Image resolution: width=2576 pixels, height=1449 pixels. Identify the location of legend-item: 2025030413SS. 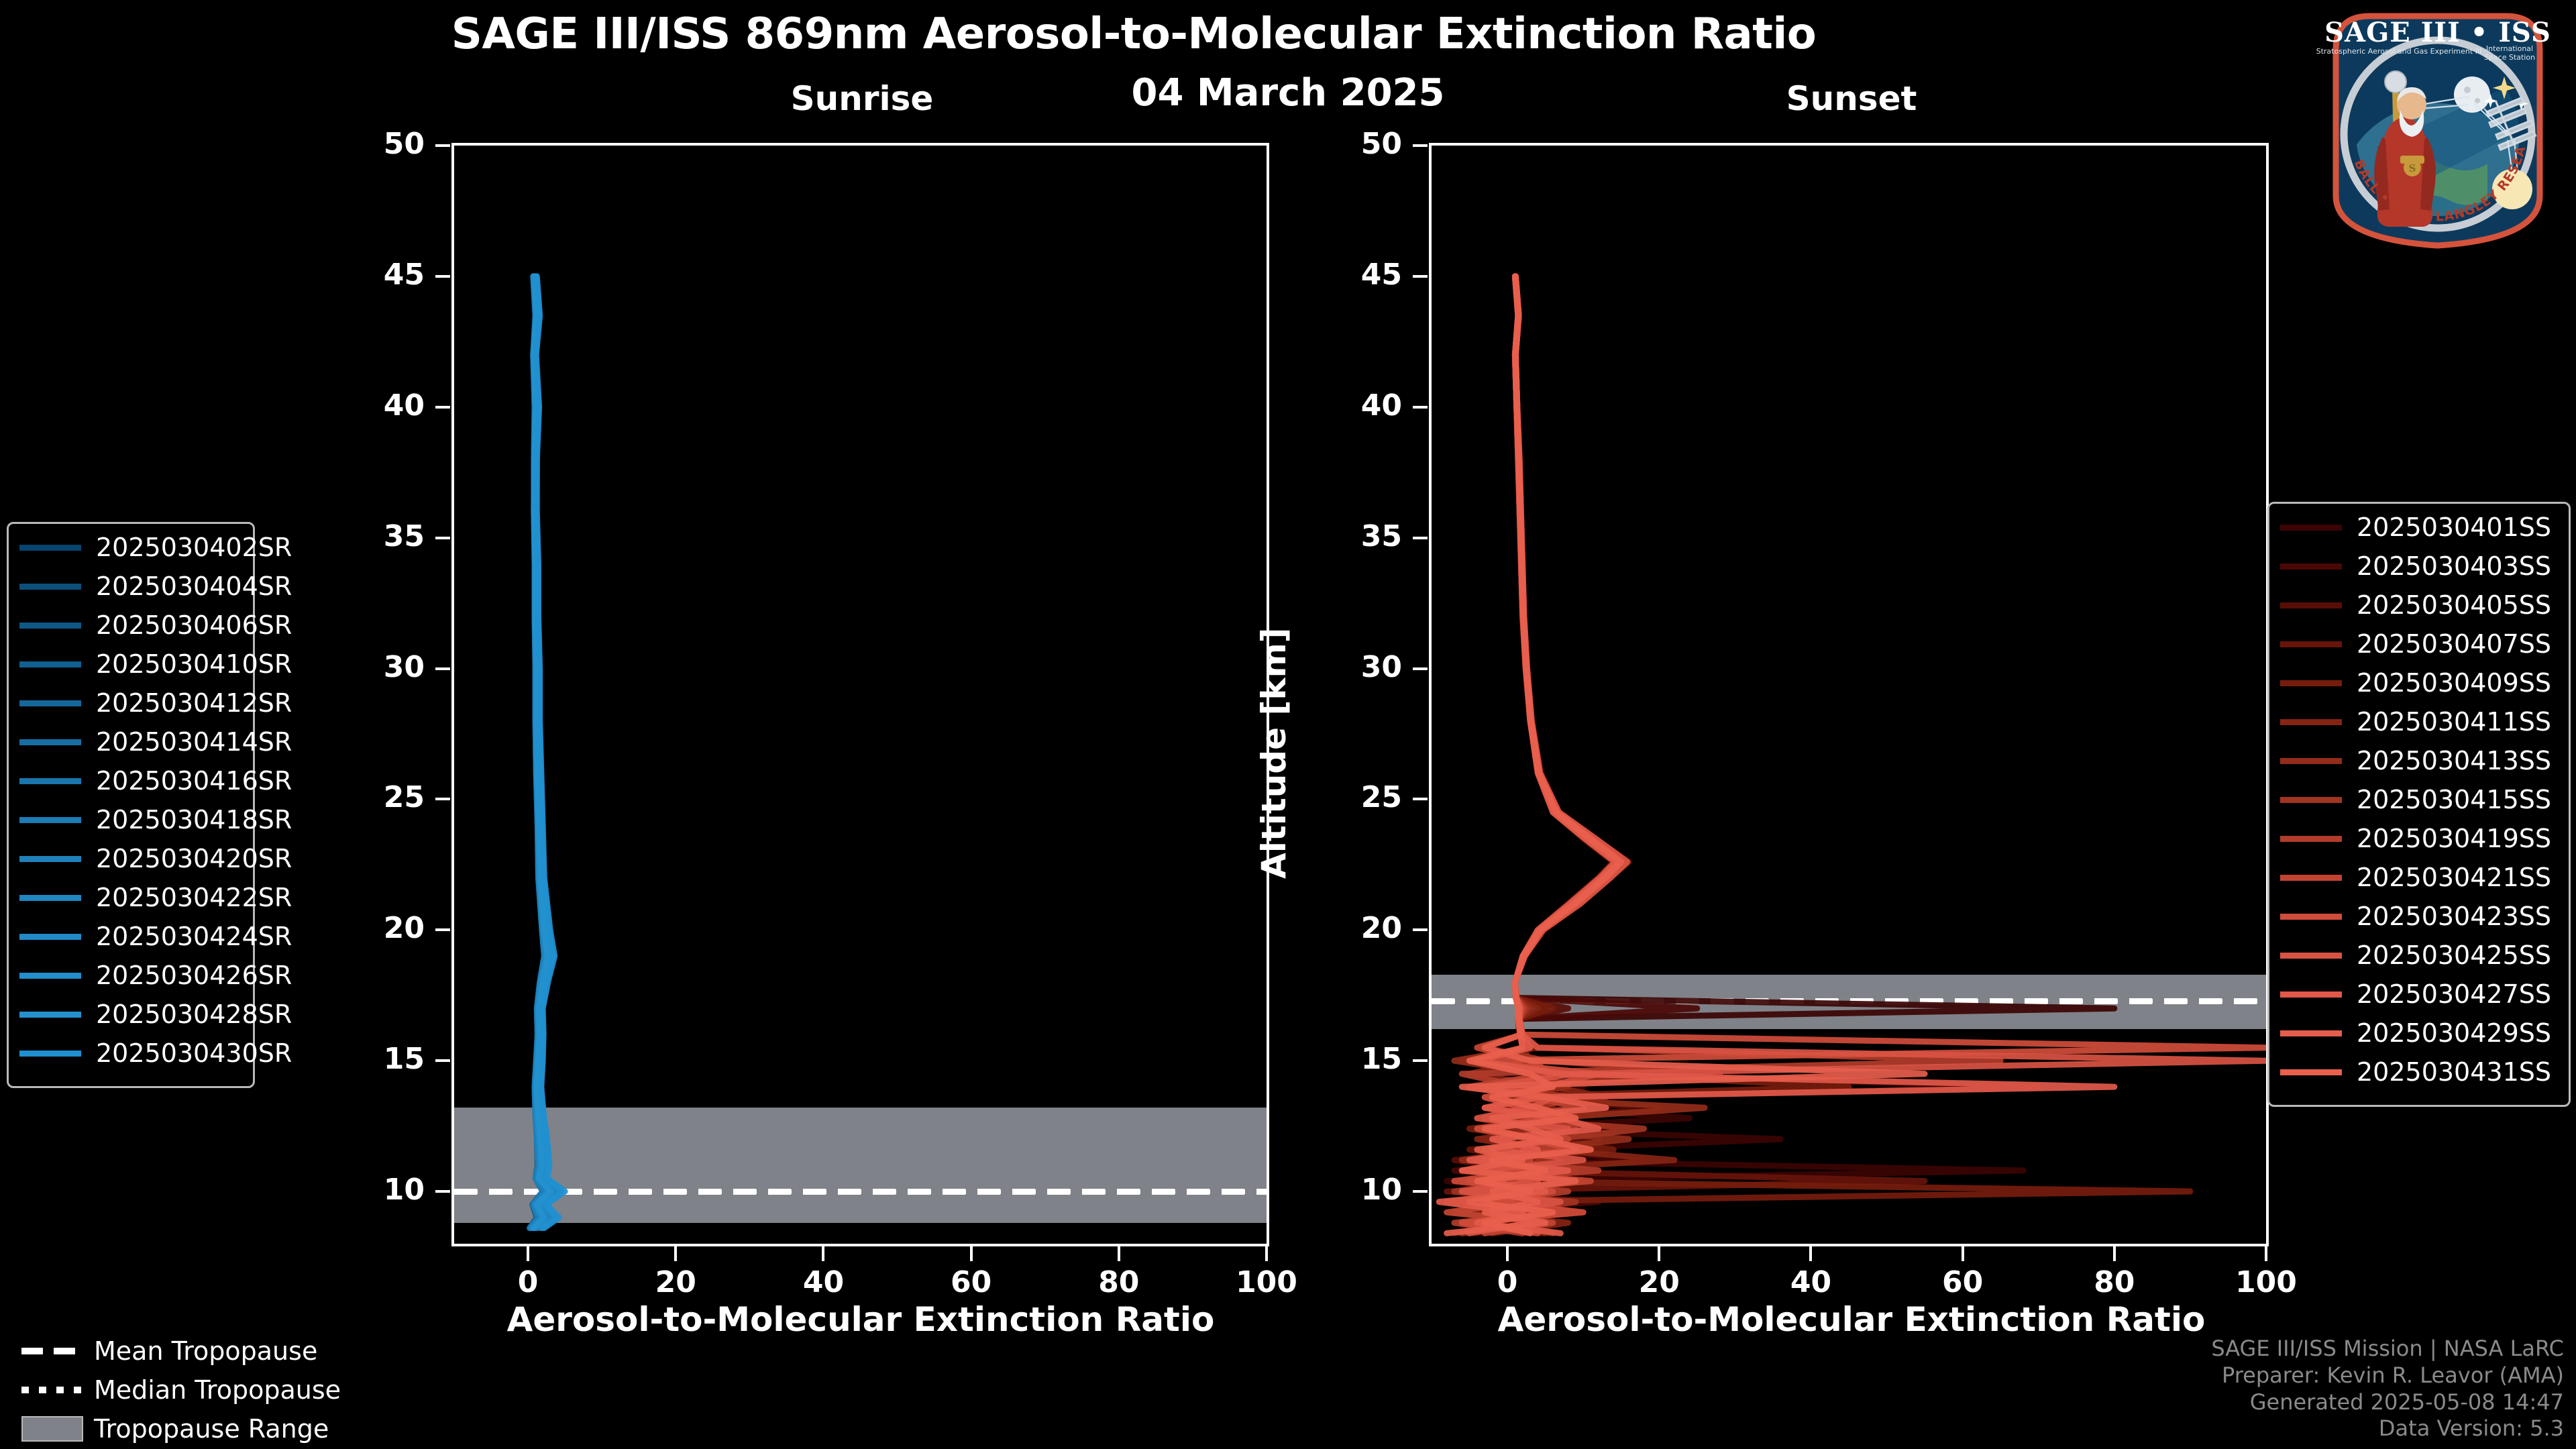
(2419, 760).